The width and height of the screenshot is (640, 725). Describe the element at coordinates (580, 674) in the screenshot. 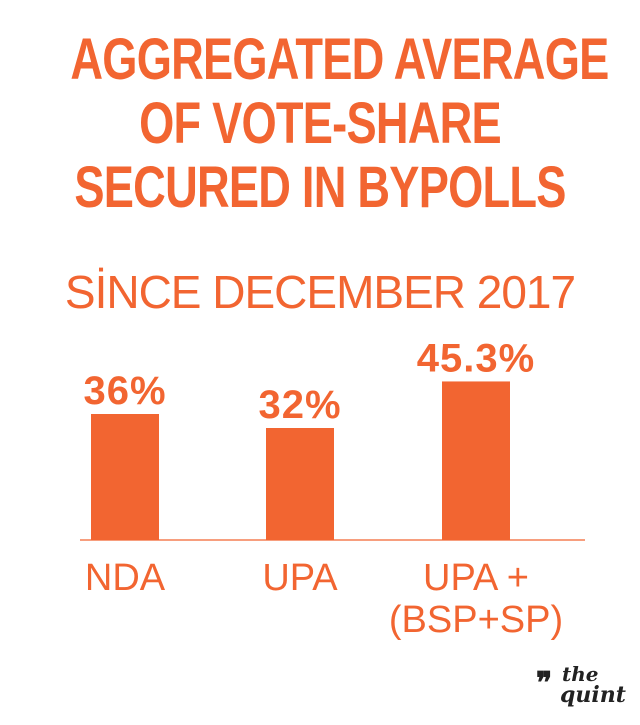

I see `logo-text-the: the` at that location.